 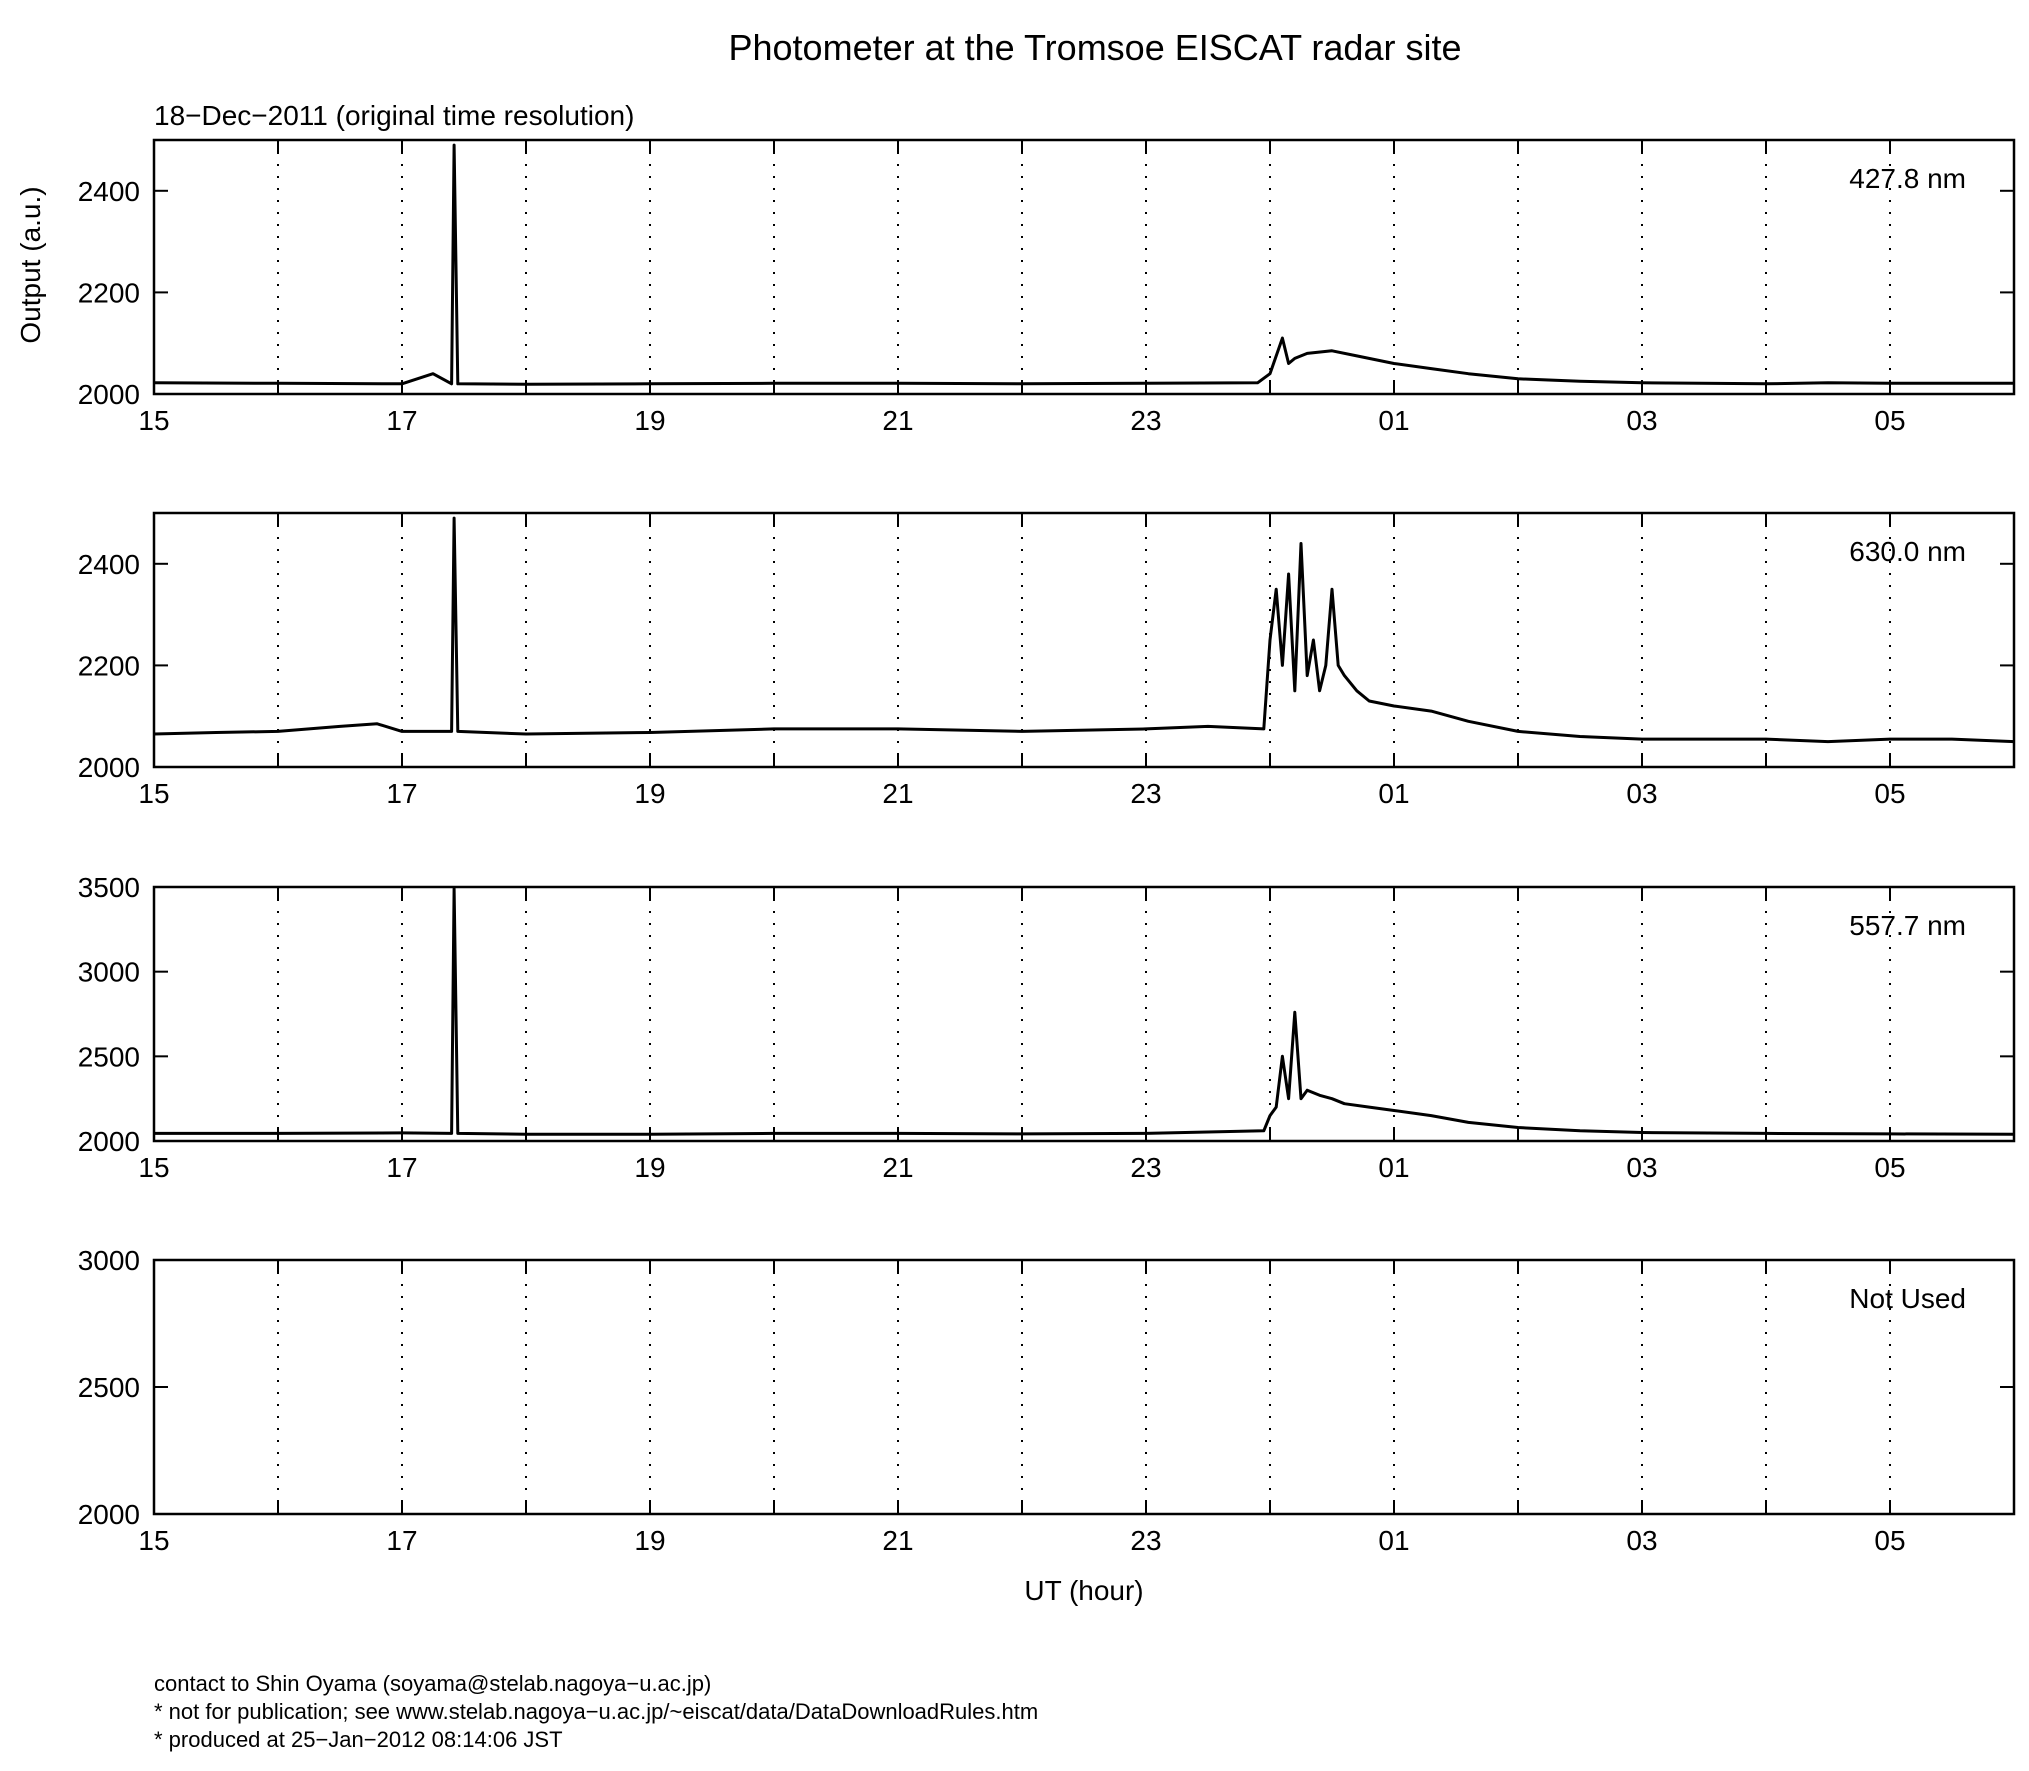 I want to click on channel-label: 427.8 nm, so click(x=1907, y=178).